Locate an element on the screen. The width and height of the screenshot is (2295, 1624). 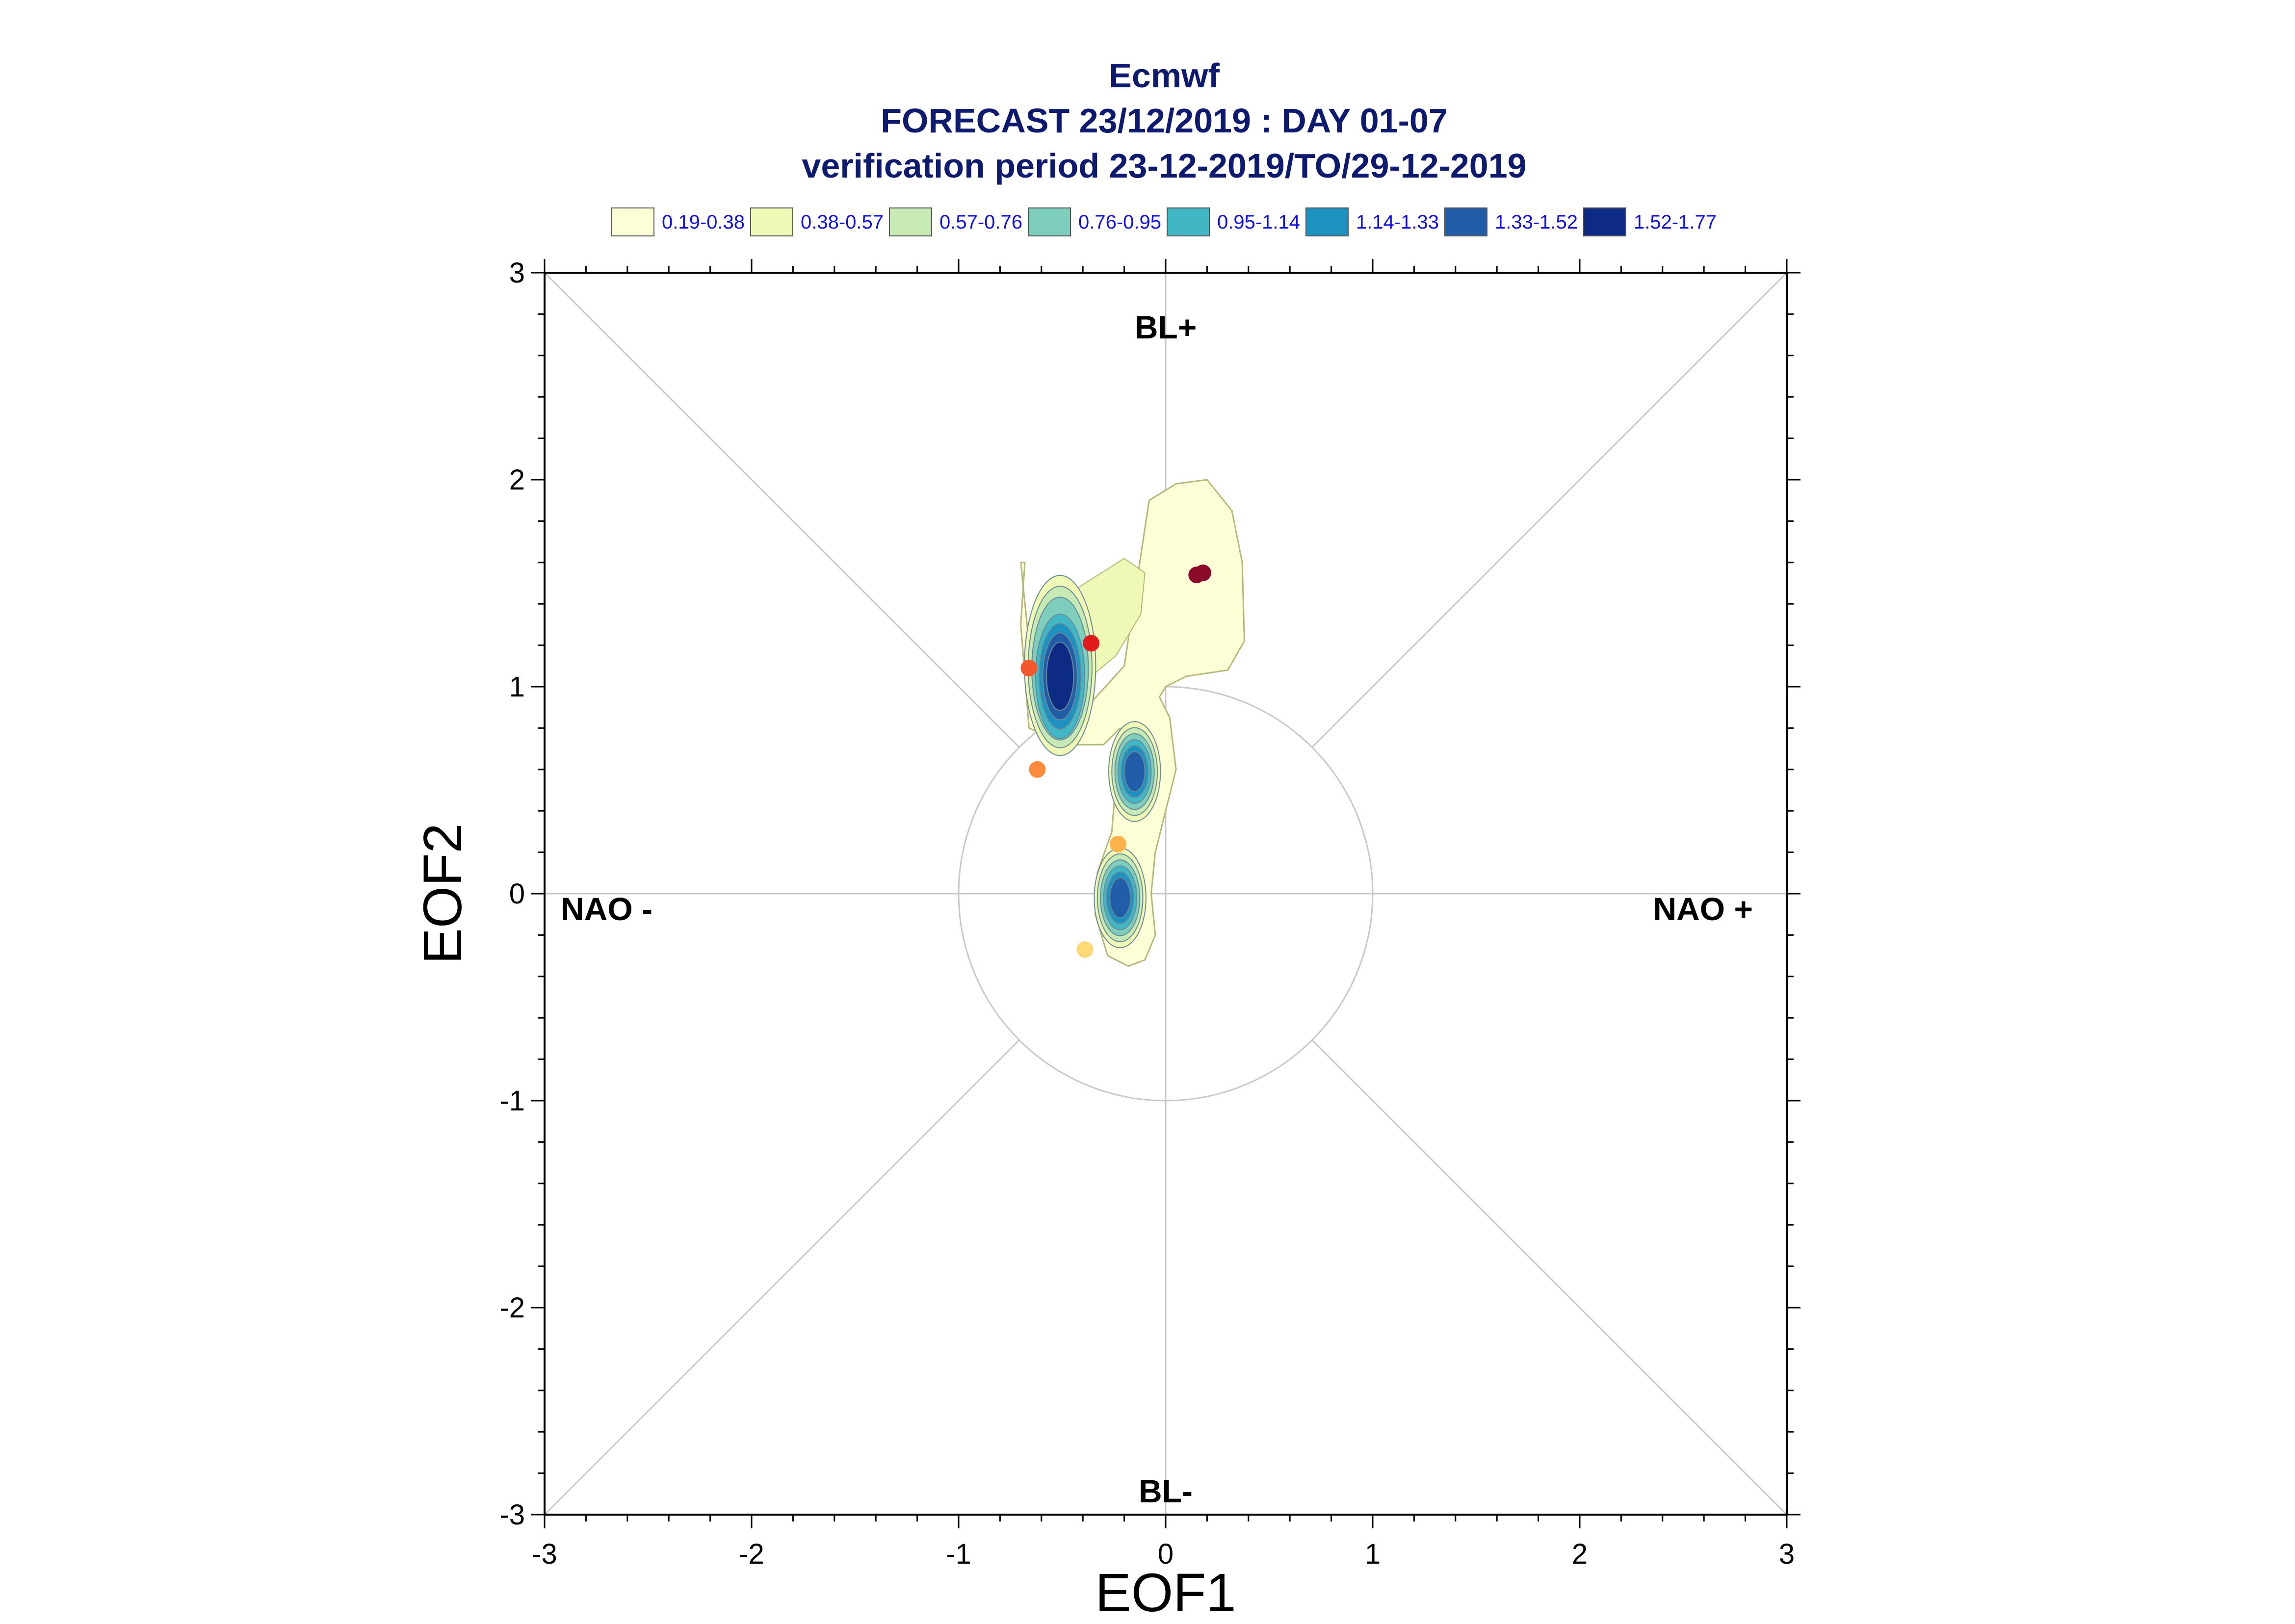
legend-label: 0.19-0.38 is located at coordinates (704, 222).